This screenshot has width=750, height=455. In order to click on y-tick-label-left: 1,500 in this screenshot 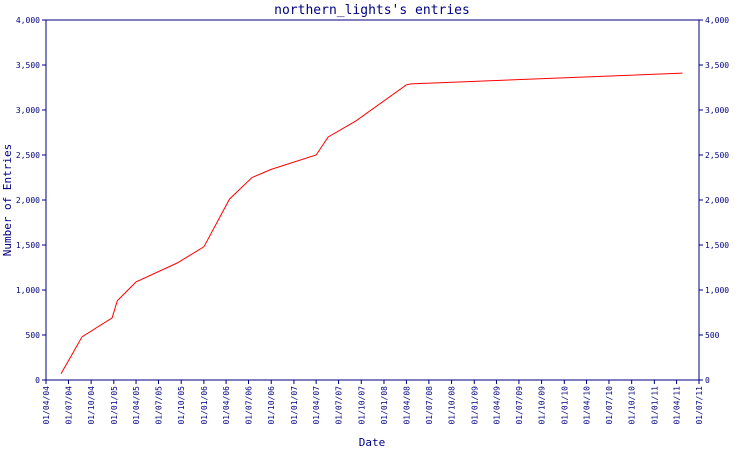, I will do `click(28, 245)`.